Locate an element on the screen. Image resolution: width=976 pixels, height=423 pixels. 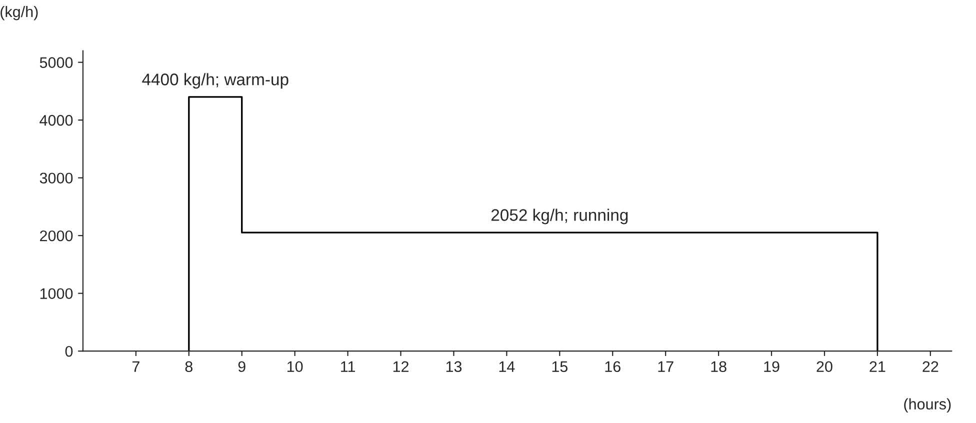
y-tick-label: 3000 is located at coordinates (56, 178).